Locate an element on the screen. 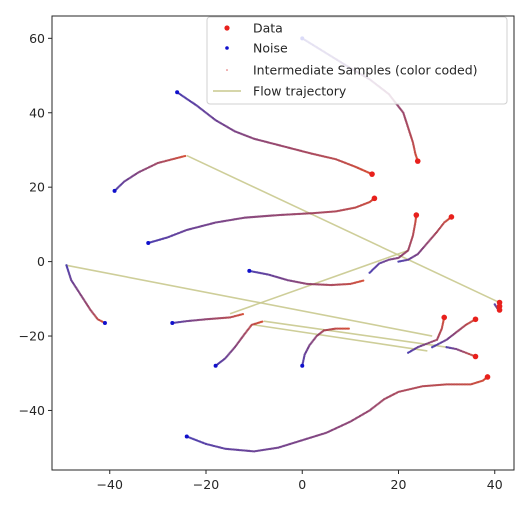  y-axis: −40 −20 0 20 40 60 is located at coordinates (35, 224).